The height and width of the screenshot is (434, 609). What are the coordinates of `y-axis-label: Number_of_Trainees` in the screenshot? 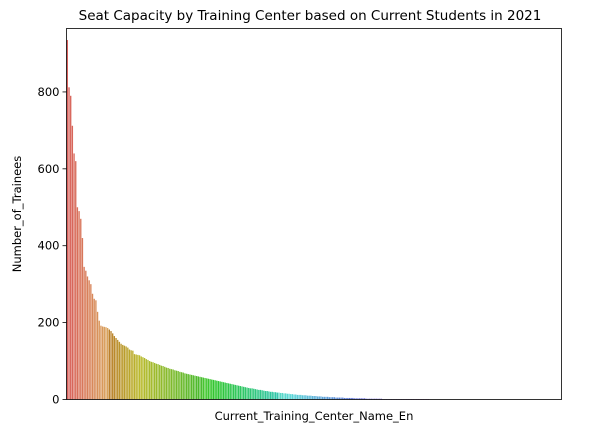 It's located at (17, 214).